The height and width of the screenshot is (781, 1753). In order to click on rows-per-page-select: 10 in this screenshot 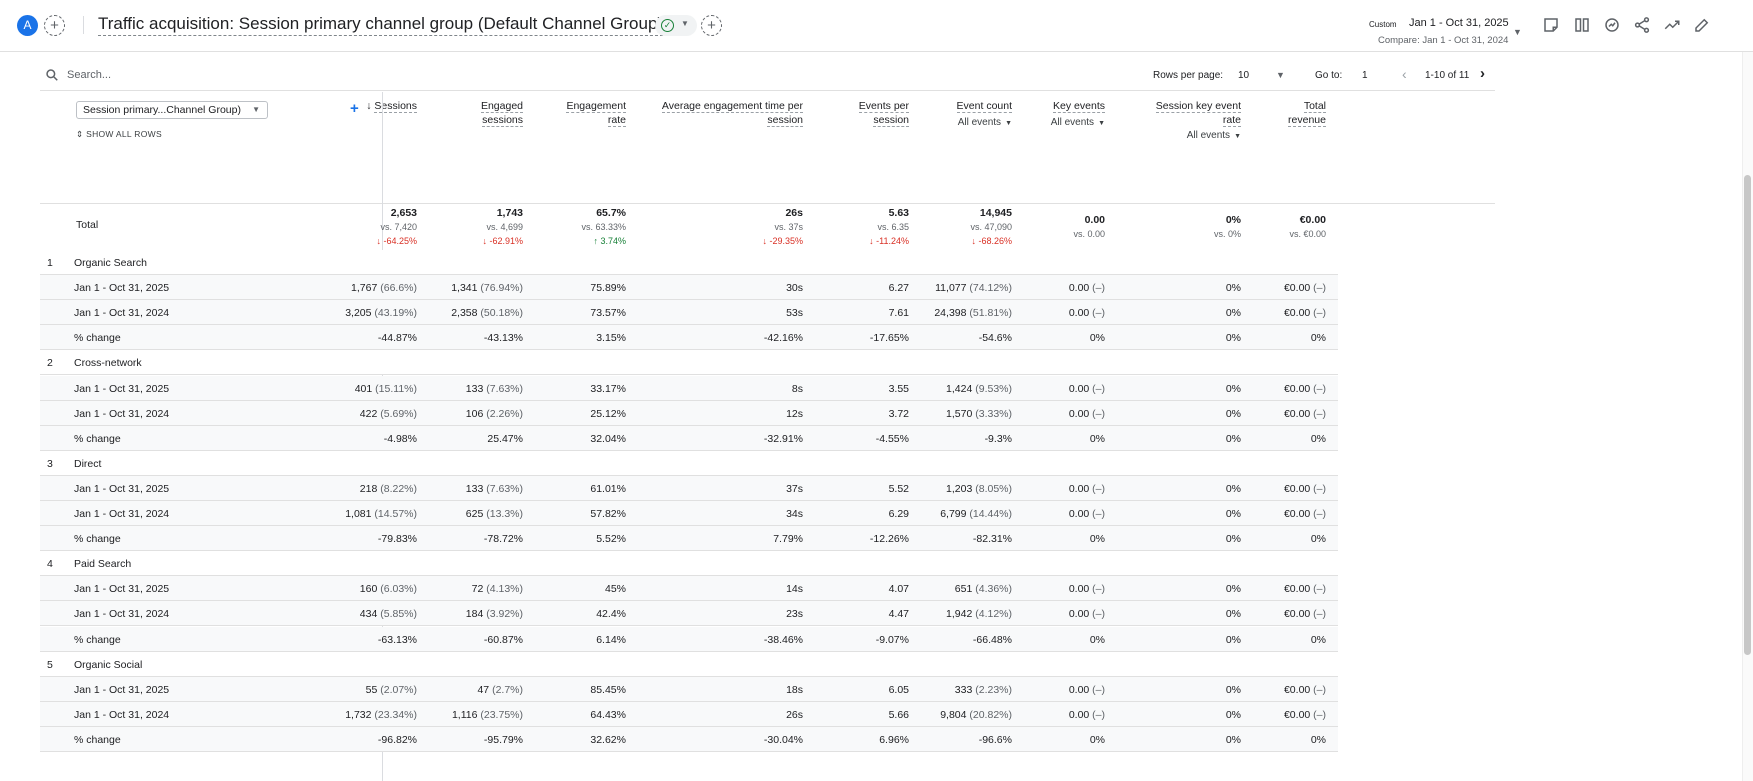, I will do `click(1244, 75)`.